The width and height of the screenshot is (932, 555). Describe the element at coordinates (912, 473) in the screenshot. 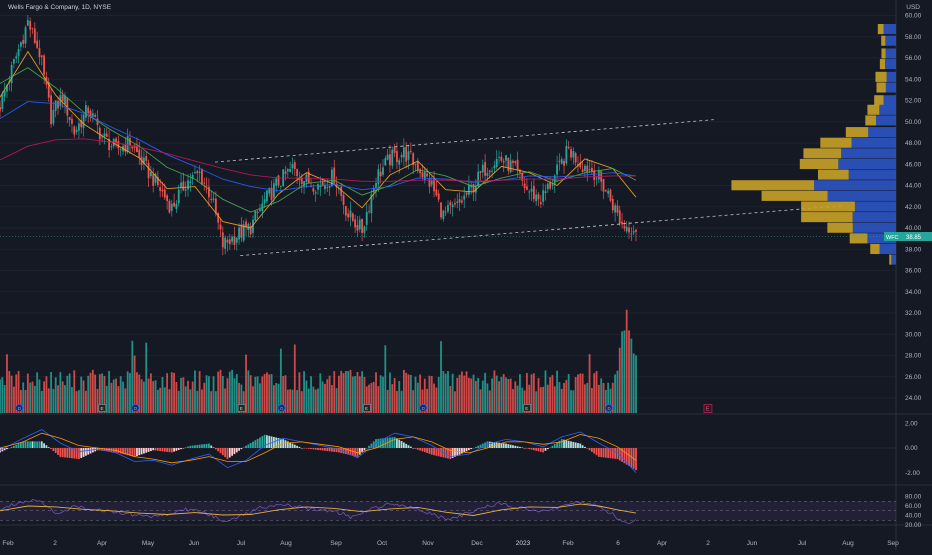

I see `macd-axis-tick: -2.00` at that location.